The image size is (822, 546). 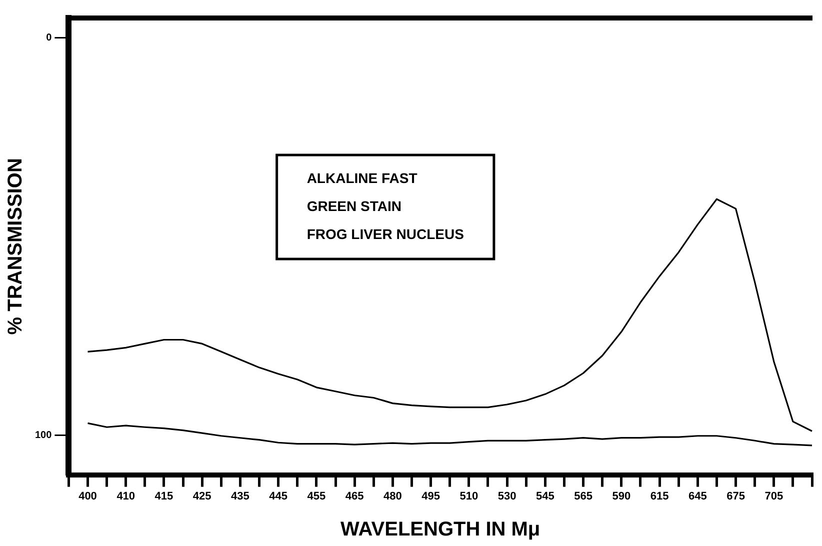 I want to click on x-tick-label: 400, so click(x=87, y=496).